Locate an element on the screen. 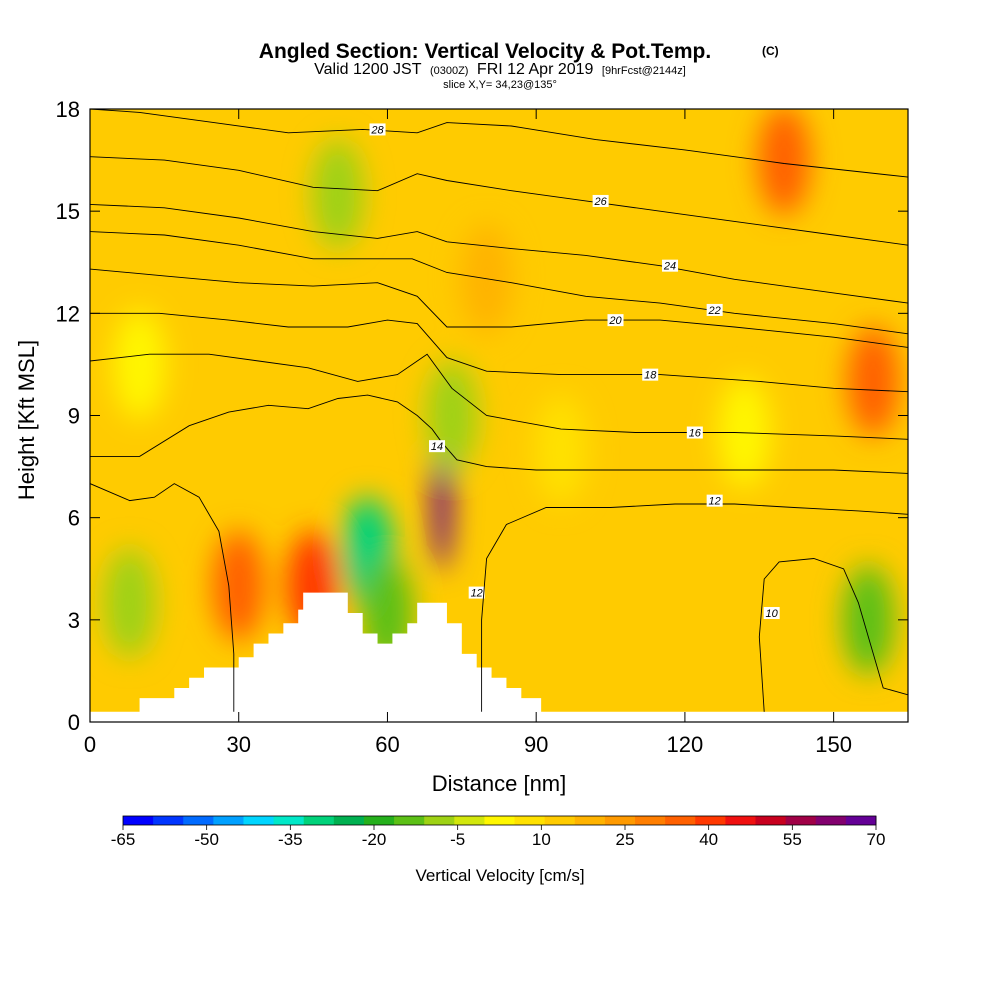 The height and width of the screenshot is (1005, 1000). colorbar-tick-label: 40 is located at coordinates (708, 839).